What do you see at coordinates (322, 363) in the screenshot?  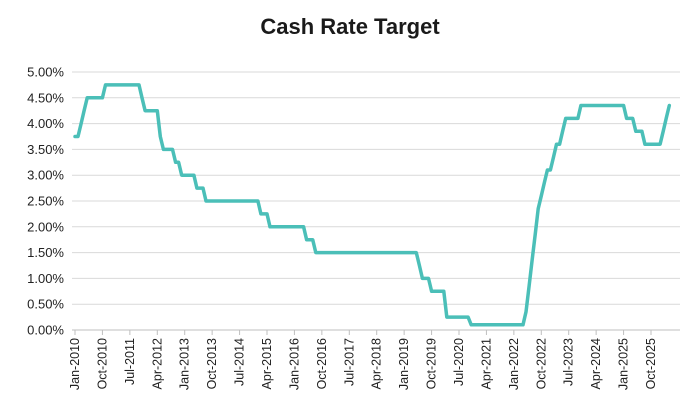 I see `x-tick-label: Oct-2016` at bounding box center [322, 363].